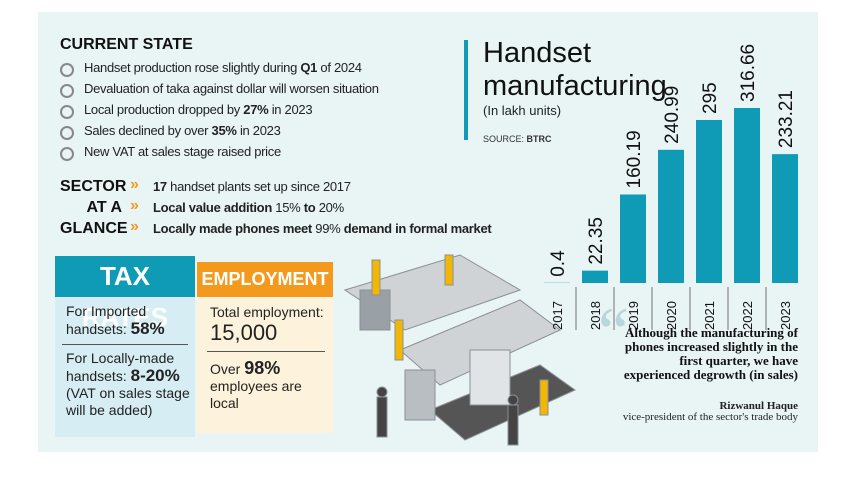 The image size is (857, 482). What do you see at coordinates (309, 67) in the screenshot?
I see `text-part: Q1` at bounding box center [309, 67].